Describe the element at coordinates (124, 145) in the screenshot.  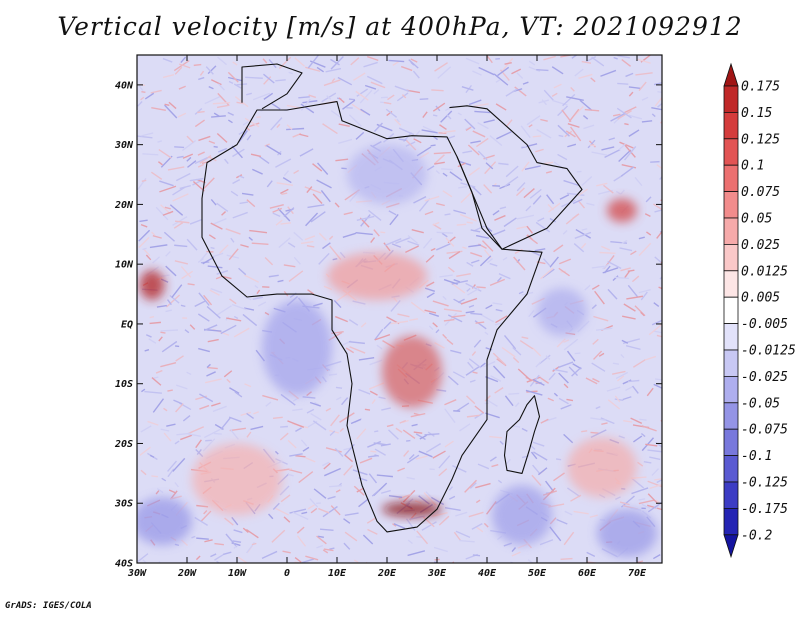
I see `lat-tick-label: 30N` at that location.